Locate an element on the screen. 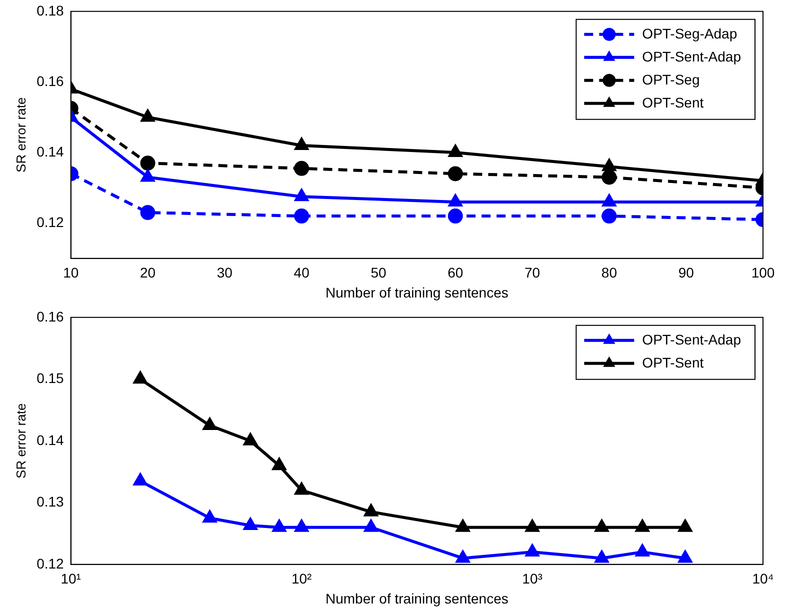 Image resolution: width=785 pixels, height=612 pixels. x-tick-label: 10³ is located at coordinates (532, 578).